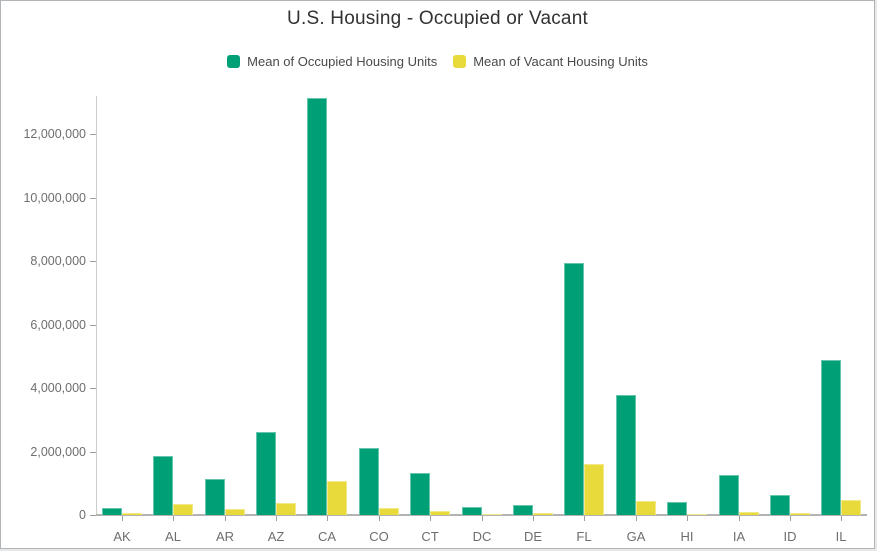  What do you see at coordinates (183, 509) in the screenshot?
I see `bar-vacant-AL` at bounding box center [183, 509].